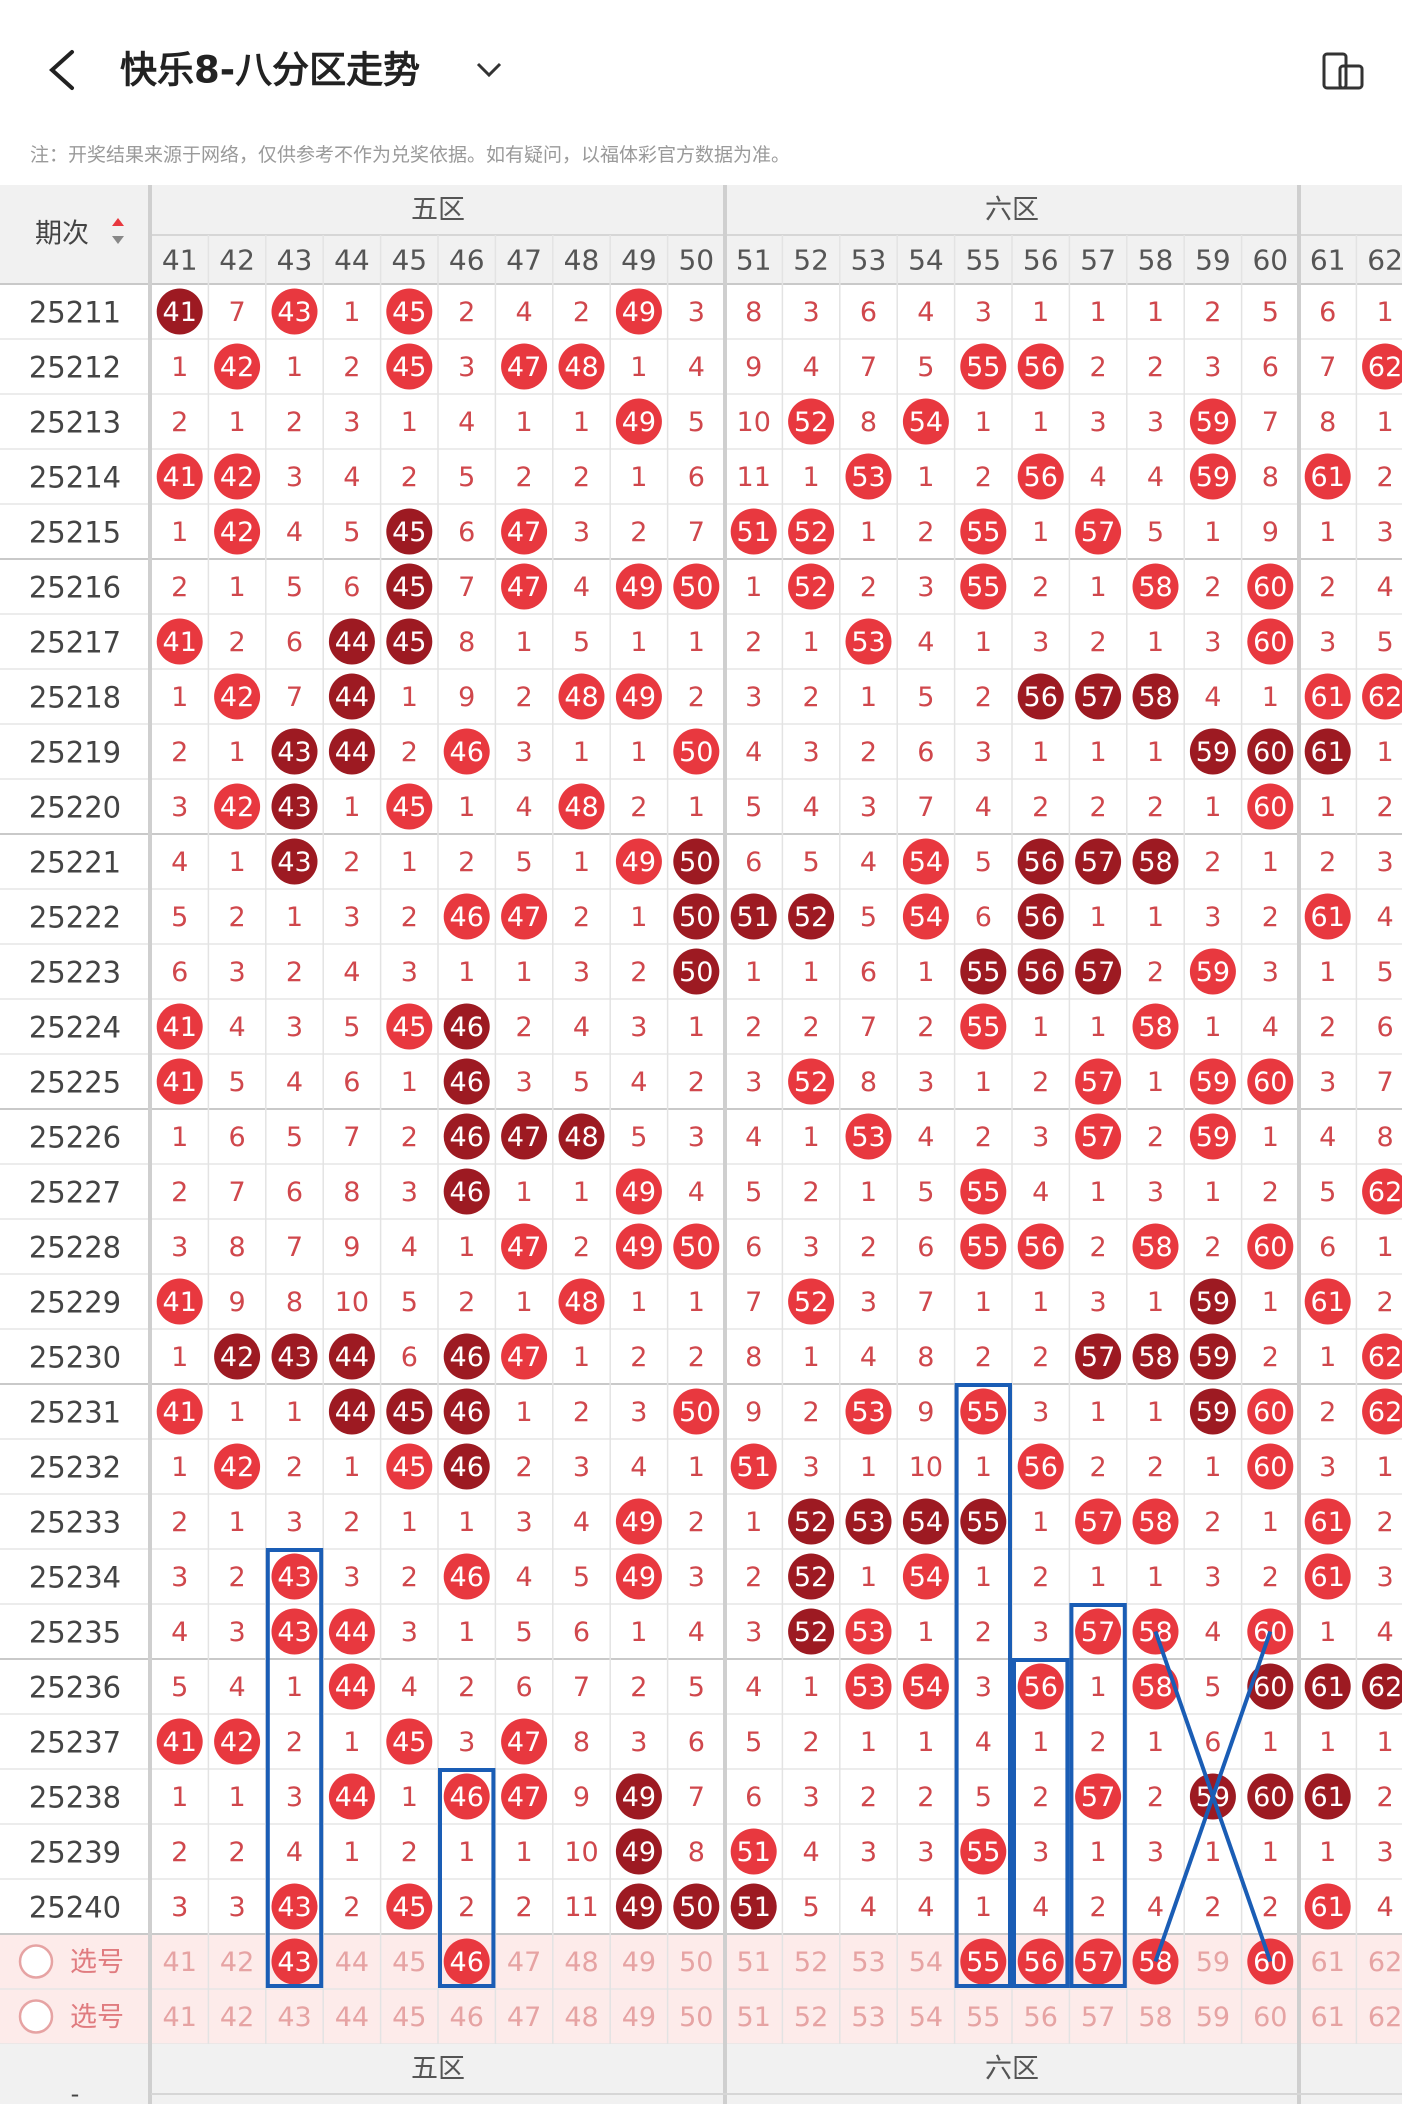  Describe the element at coordinates (489, 70) in the screenshot. I see `dropdown-icon` at that location.